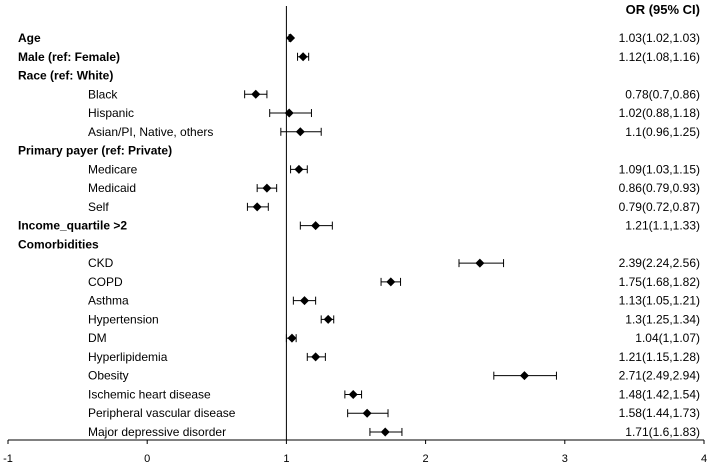 The image size is (709, 465). Describe the element at coordinates (659, 188) in the screenshot. I see `or-ci-value: 0.86(0.79,0.93)` at that location.